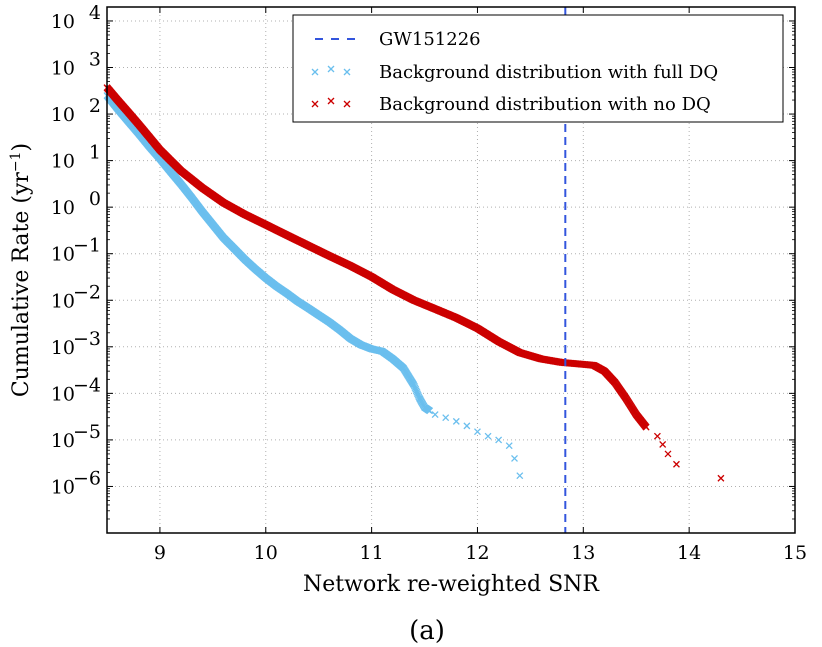 The height and width of the screenshot is (647, 822). I want to click on x-tick-label: 14, so click(689, 553).